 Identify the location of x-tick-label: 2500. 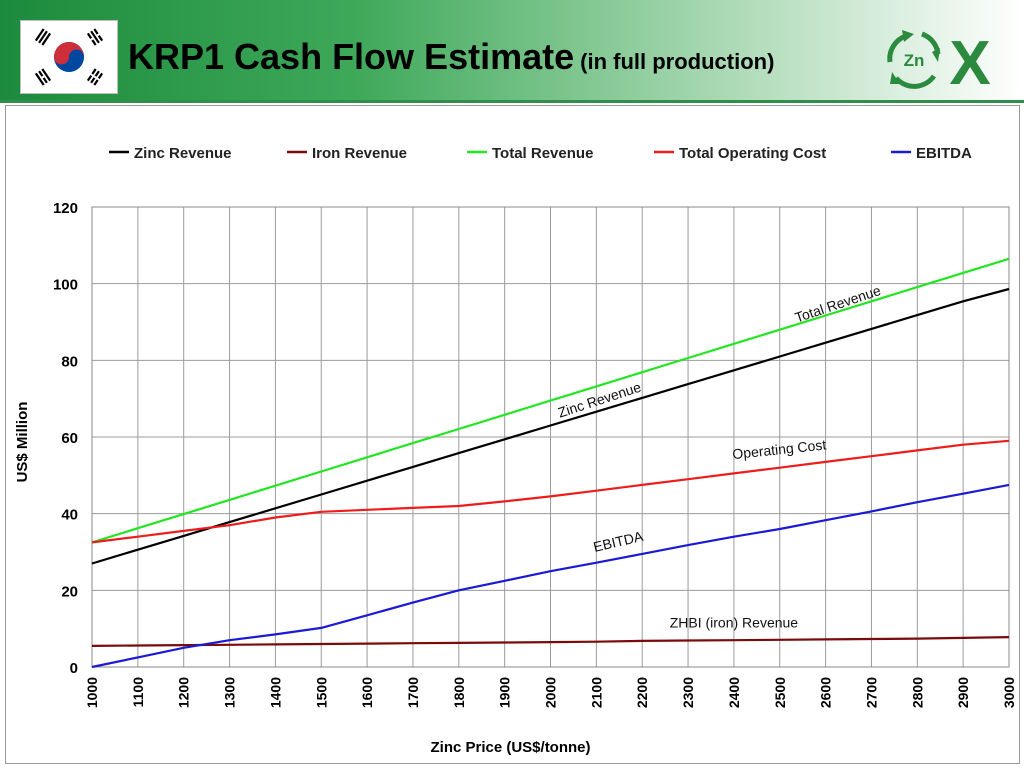
(780, 692).